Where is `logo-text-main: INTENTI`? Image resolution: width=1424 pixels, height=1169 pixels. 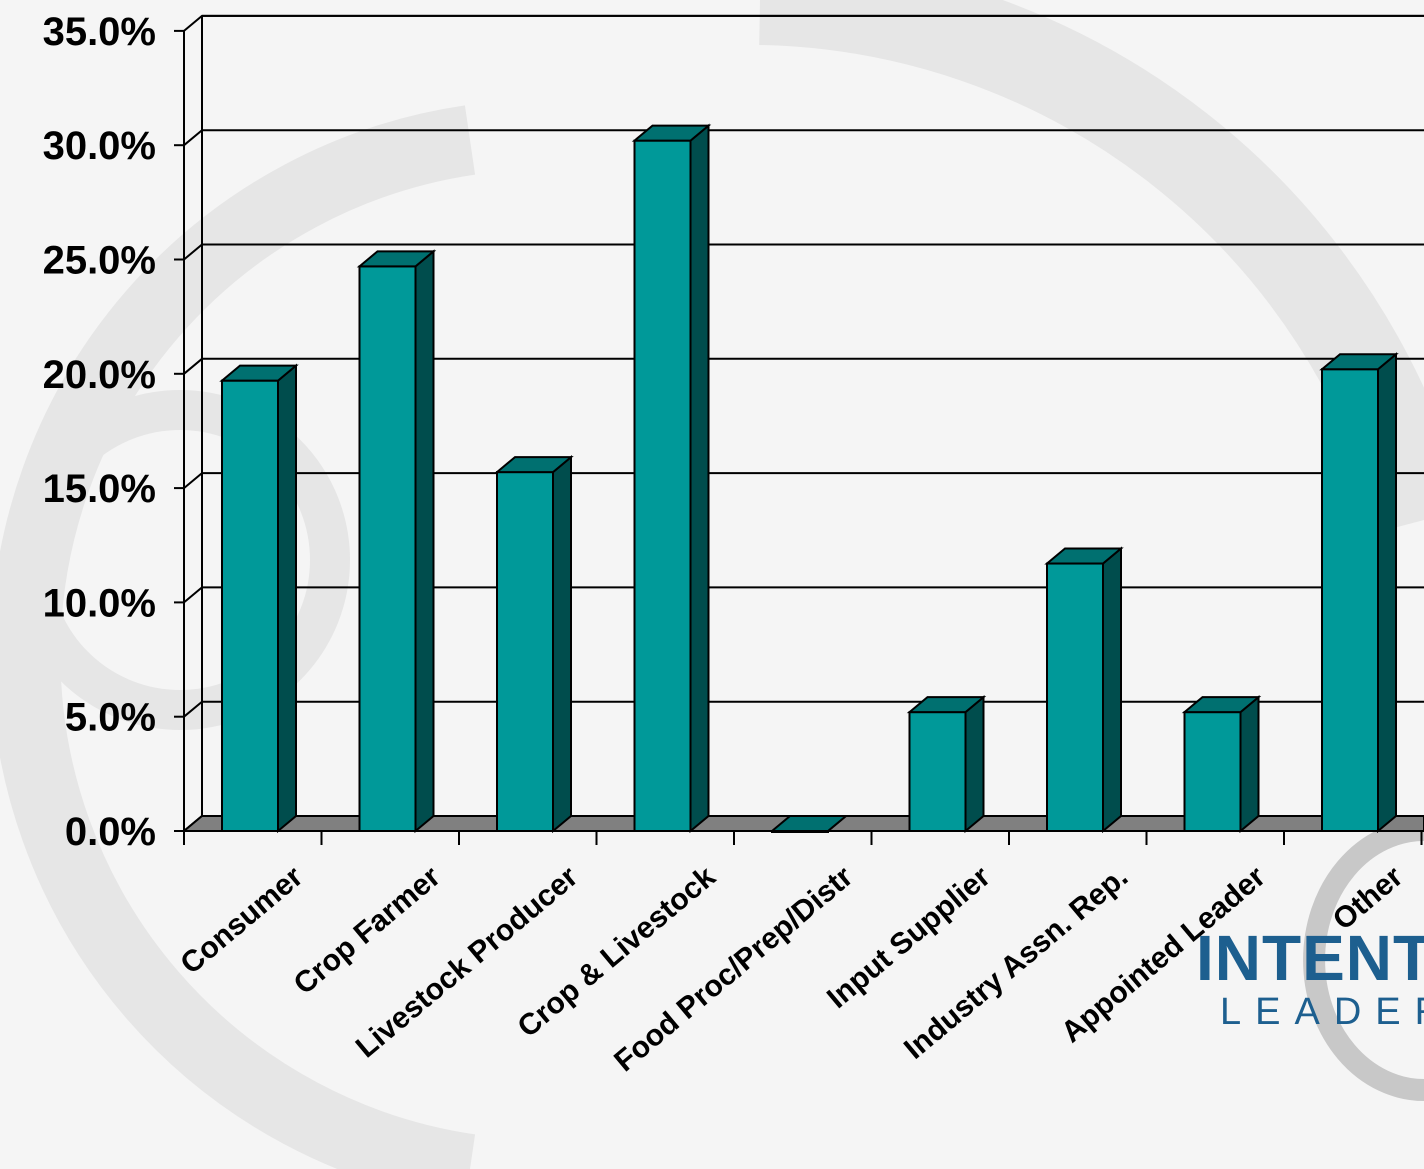 logo-text-main: INTENTI is located at coordinates (1310, 958).